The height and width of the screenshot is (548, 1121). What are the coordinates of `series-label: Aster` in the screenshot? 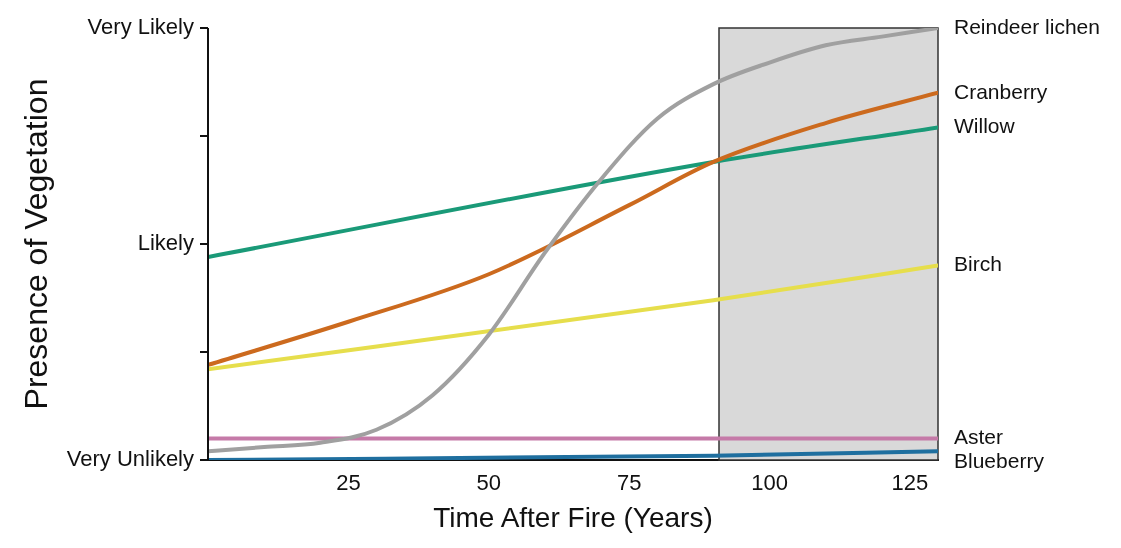 It's located at (979, 437).